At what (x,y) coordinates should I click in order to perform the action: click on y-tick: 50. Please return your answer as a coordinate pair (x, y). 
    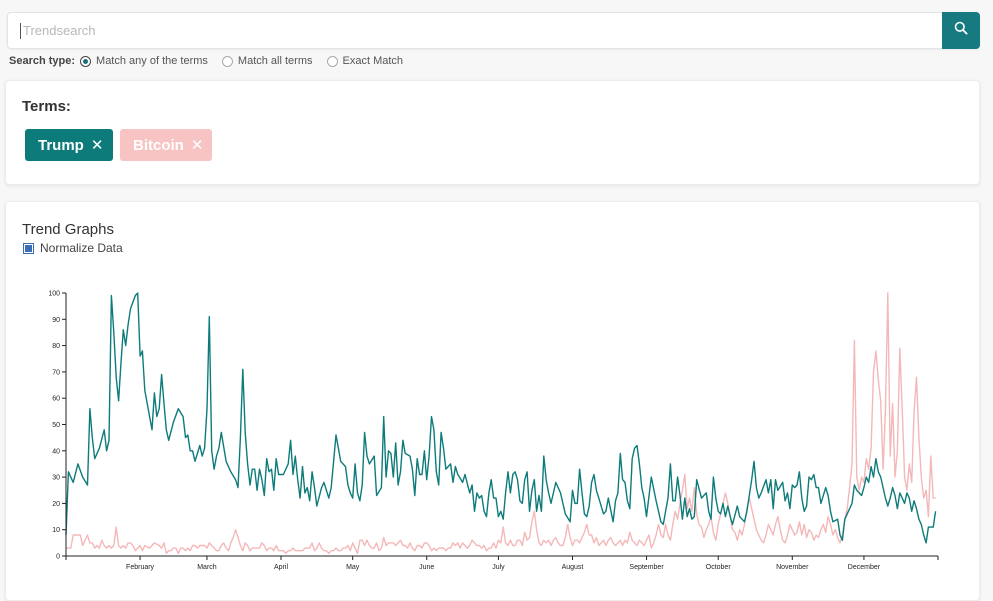
    Looking at the image, I should click on (59, 425).